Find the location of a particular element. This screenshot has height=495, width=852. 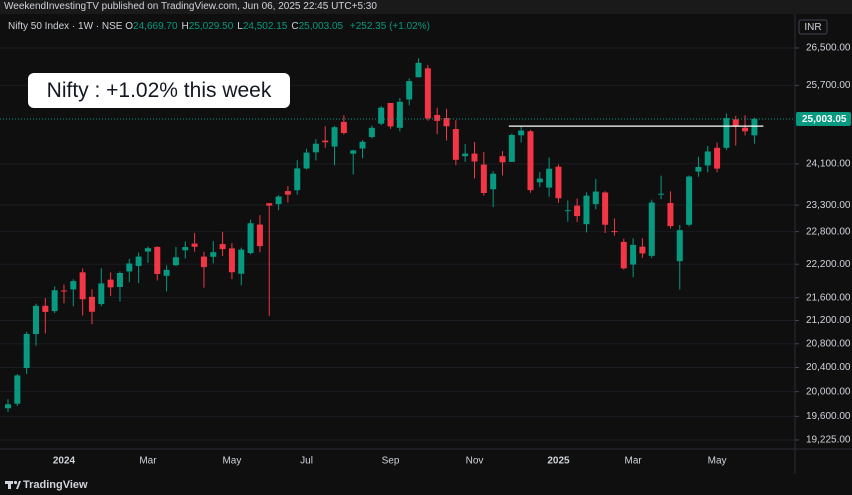

y-tick-label: 19,600.00 is located at coordinates (828, 416).